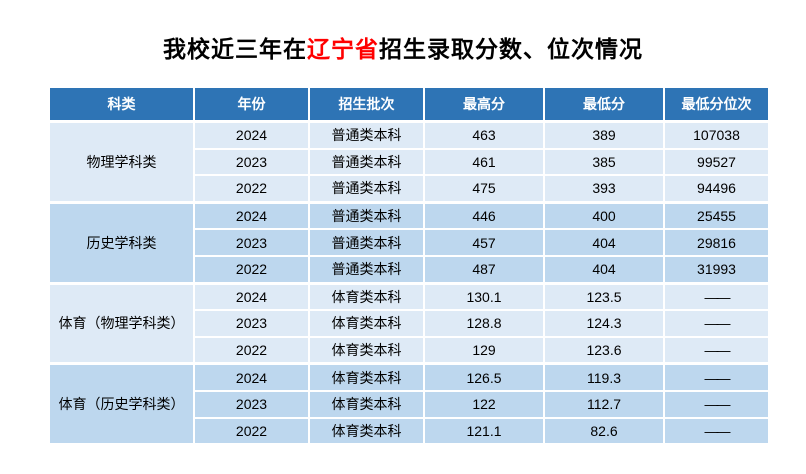 The image size is (806, 474). I want to click on min-rank-cell: 25455, so click(716, 216).